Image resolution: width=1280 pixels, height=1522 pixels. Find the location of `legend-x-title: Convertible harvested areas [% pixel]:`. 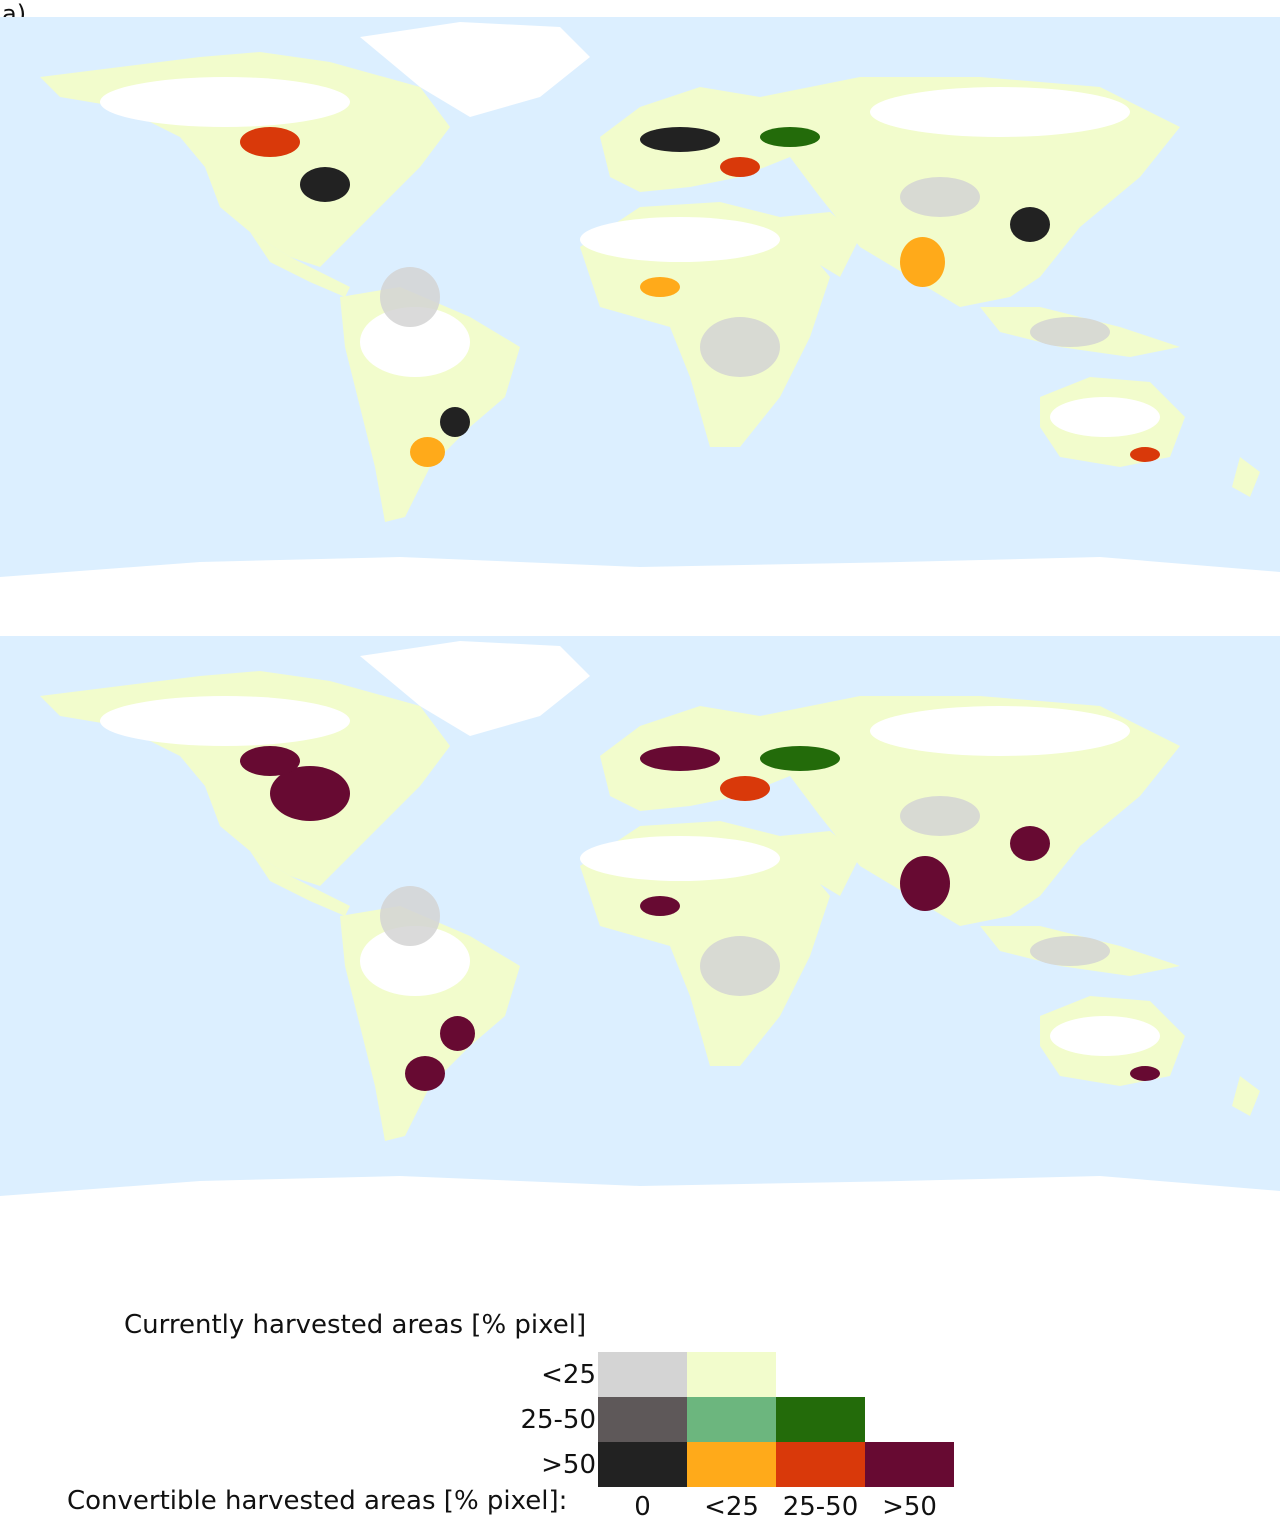

legend-x-title: Convertible harvested areas [% pixel]: is located at coordinates (317, 1501).